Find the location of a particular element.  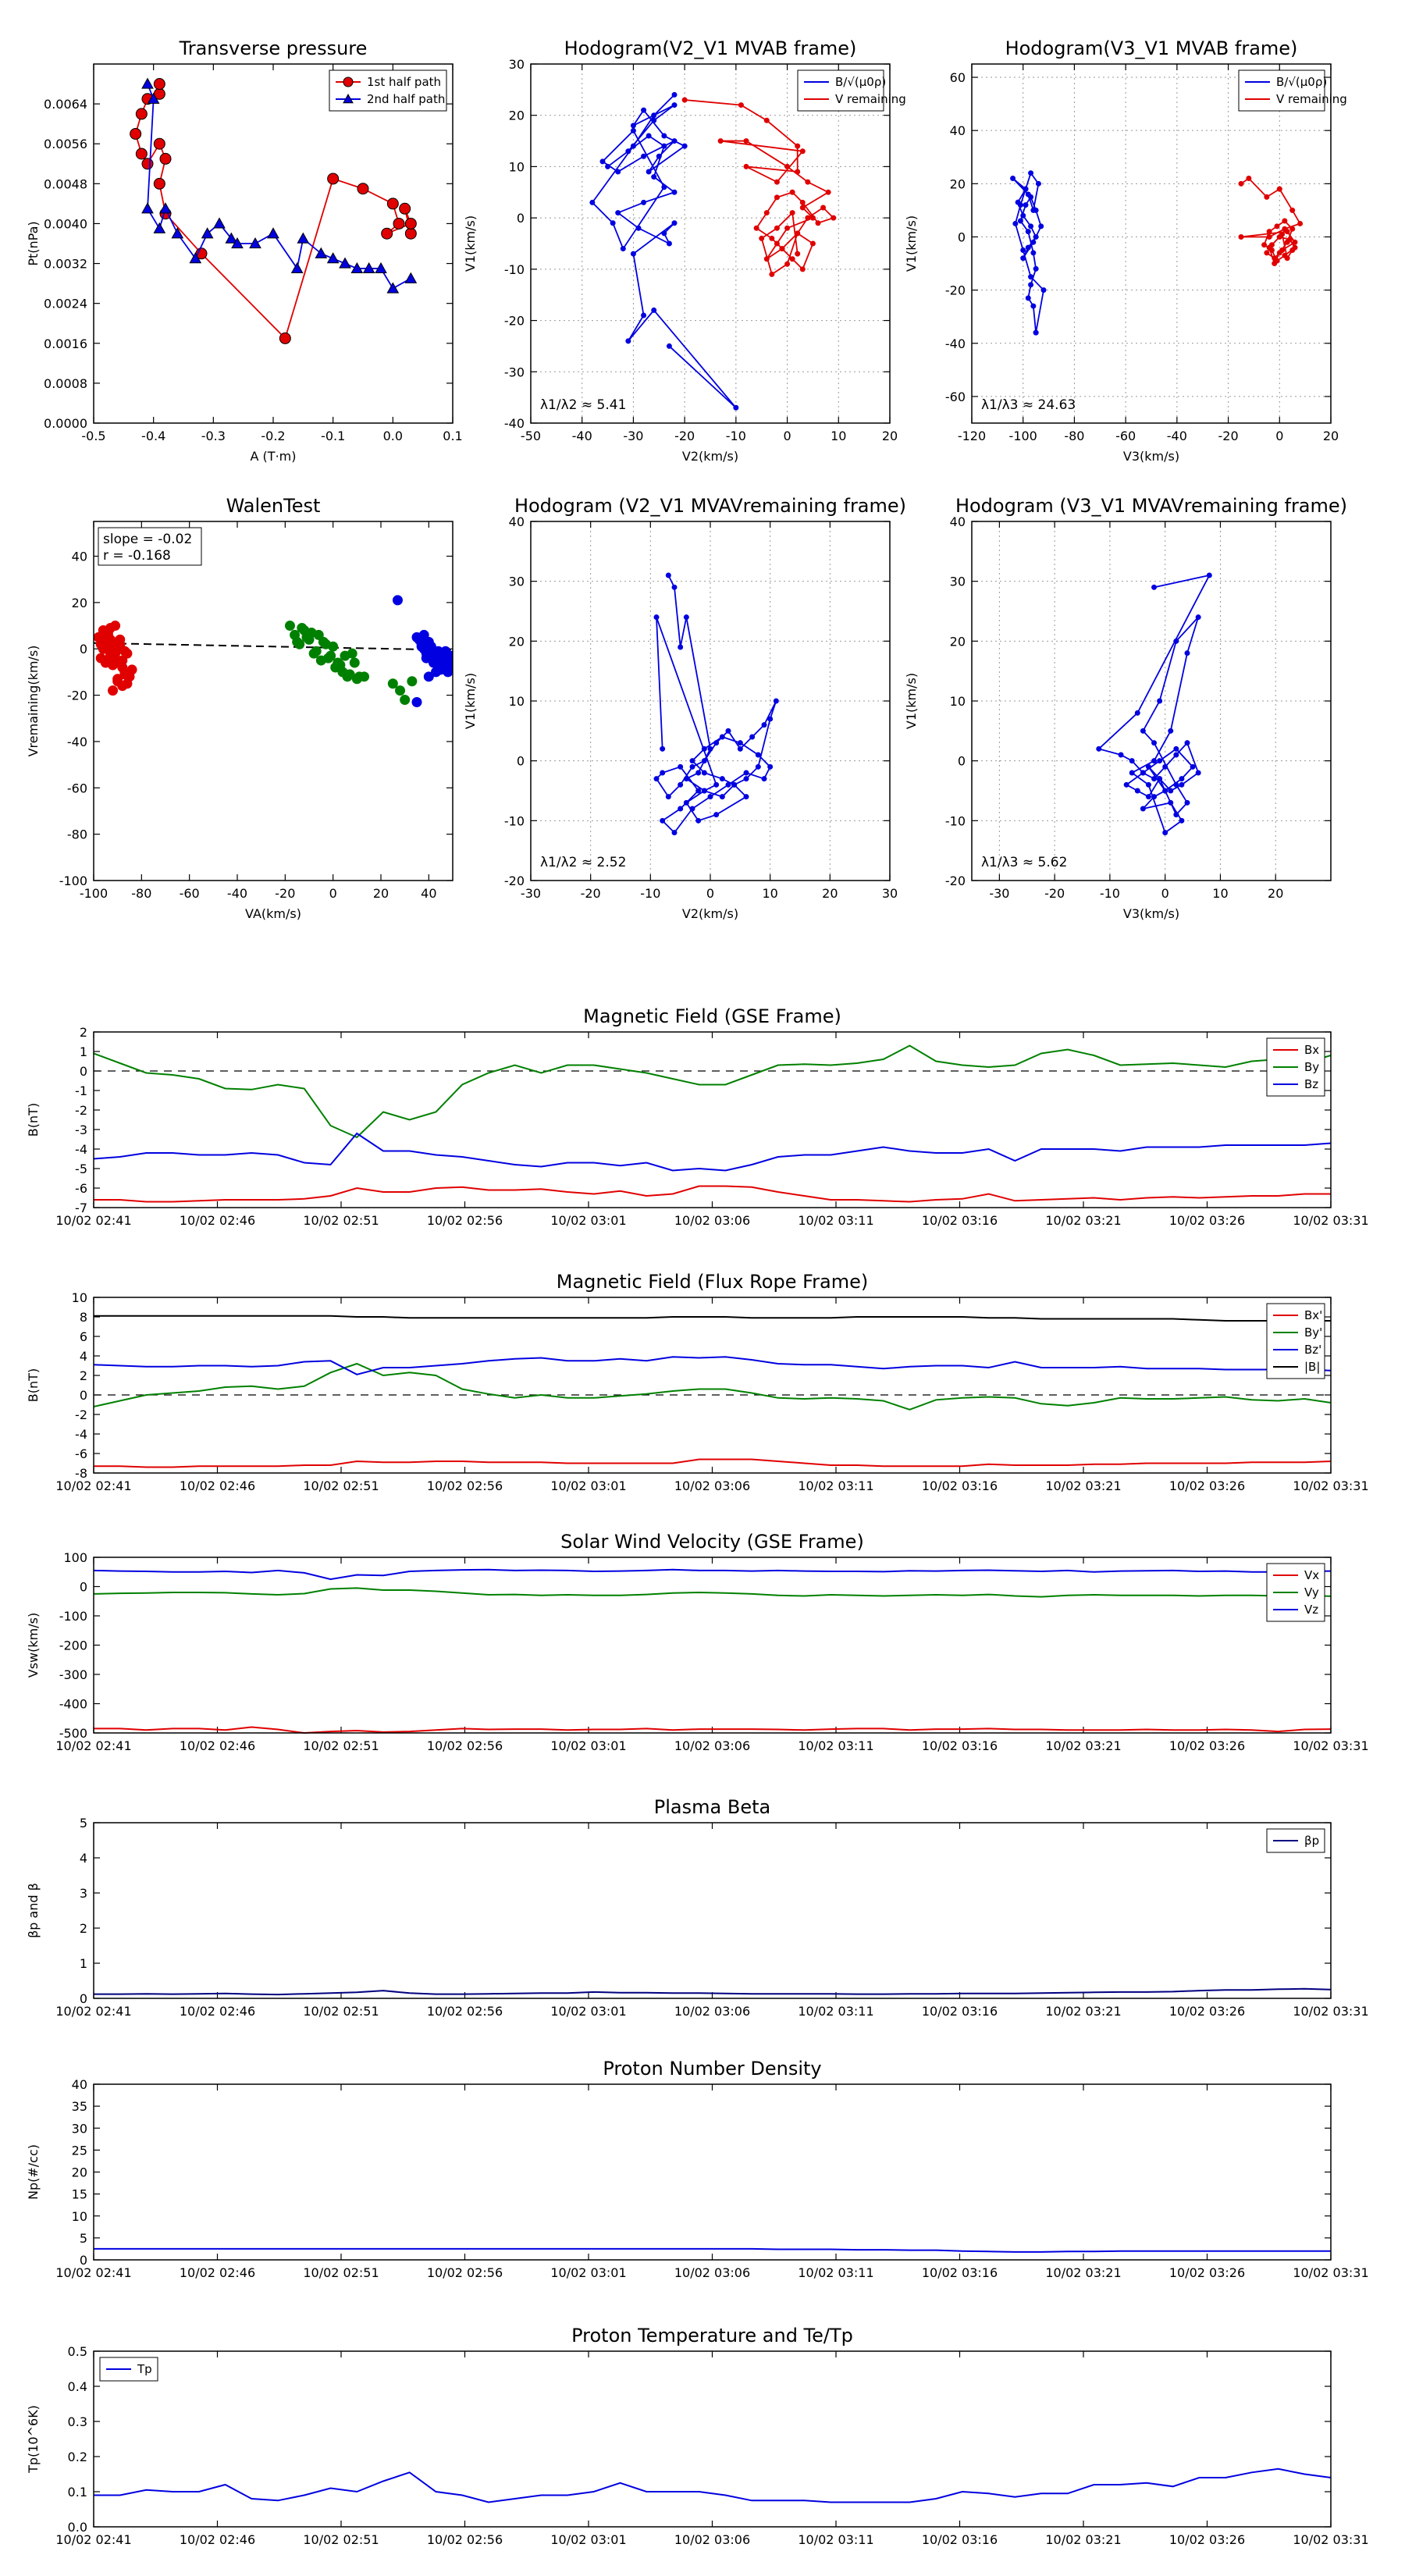

stats-label: slope = -0.02 is located at coordinates (147, 539).